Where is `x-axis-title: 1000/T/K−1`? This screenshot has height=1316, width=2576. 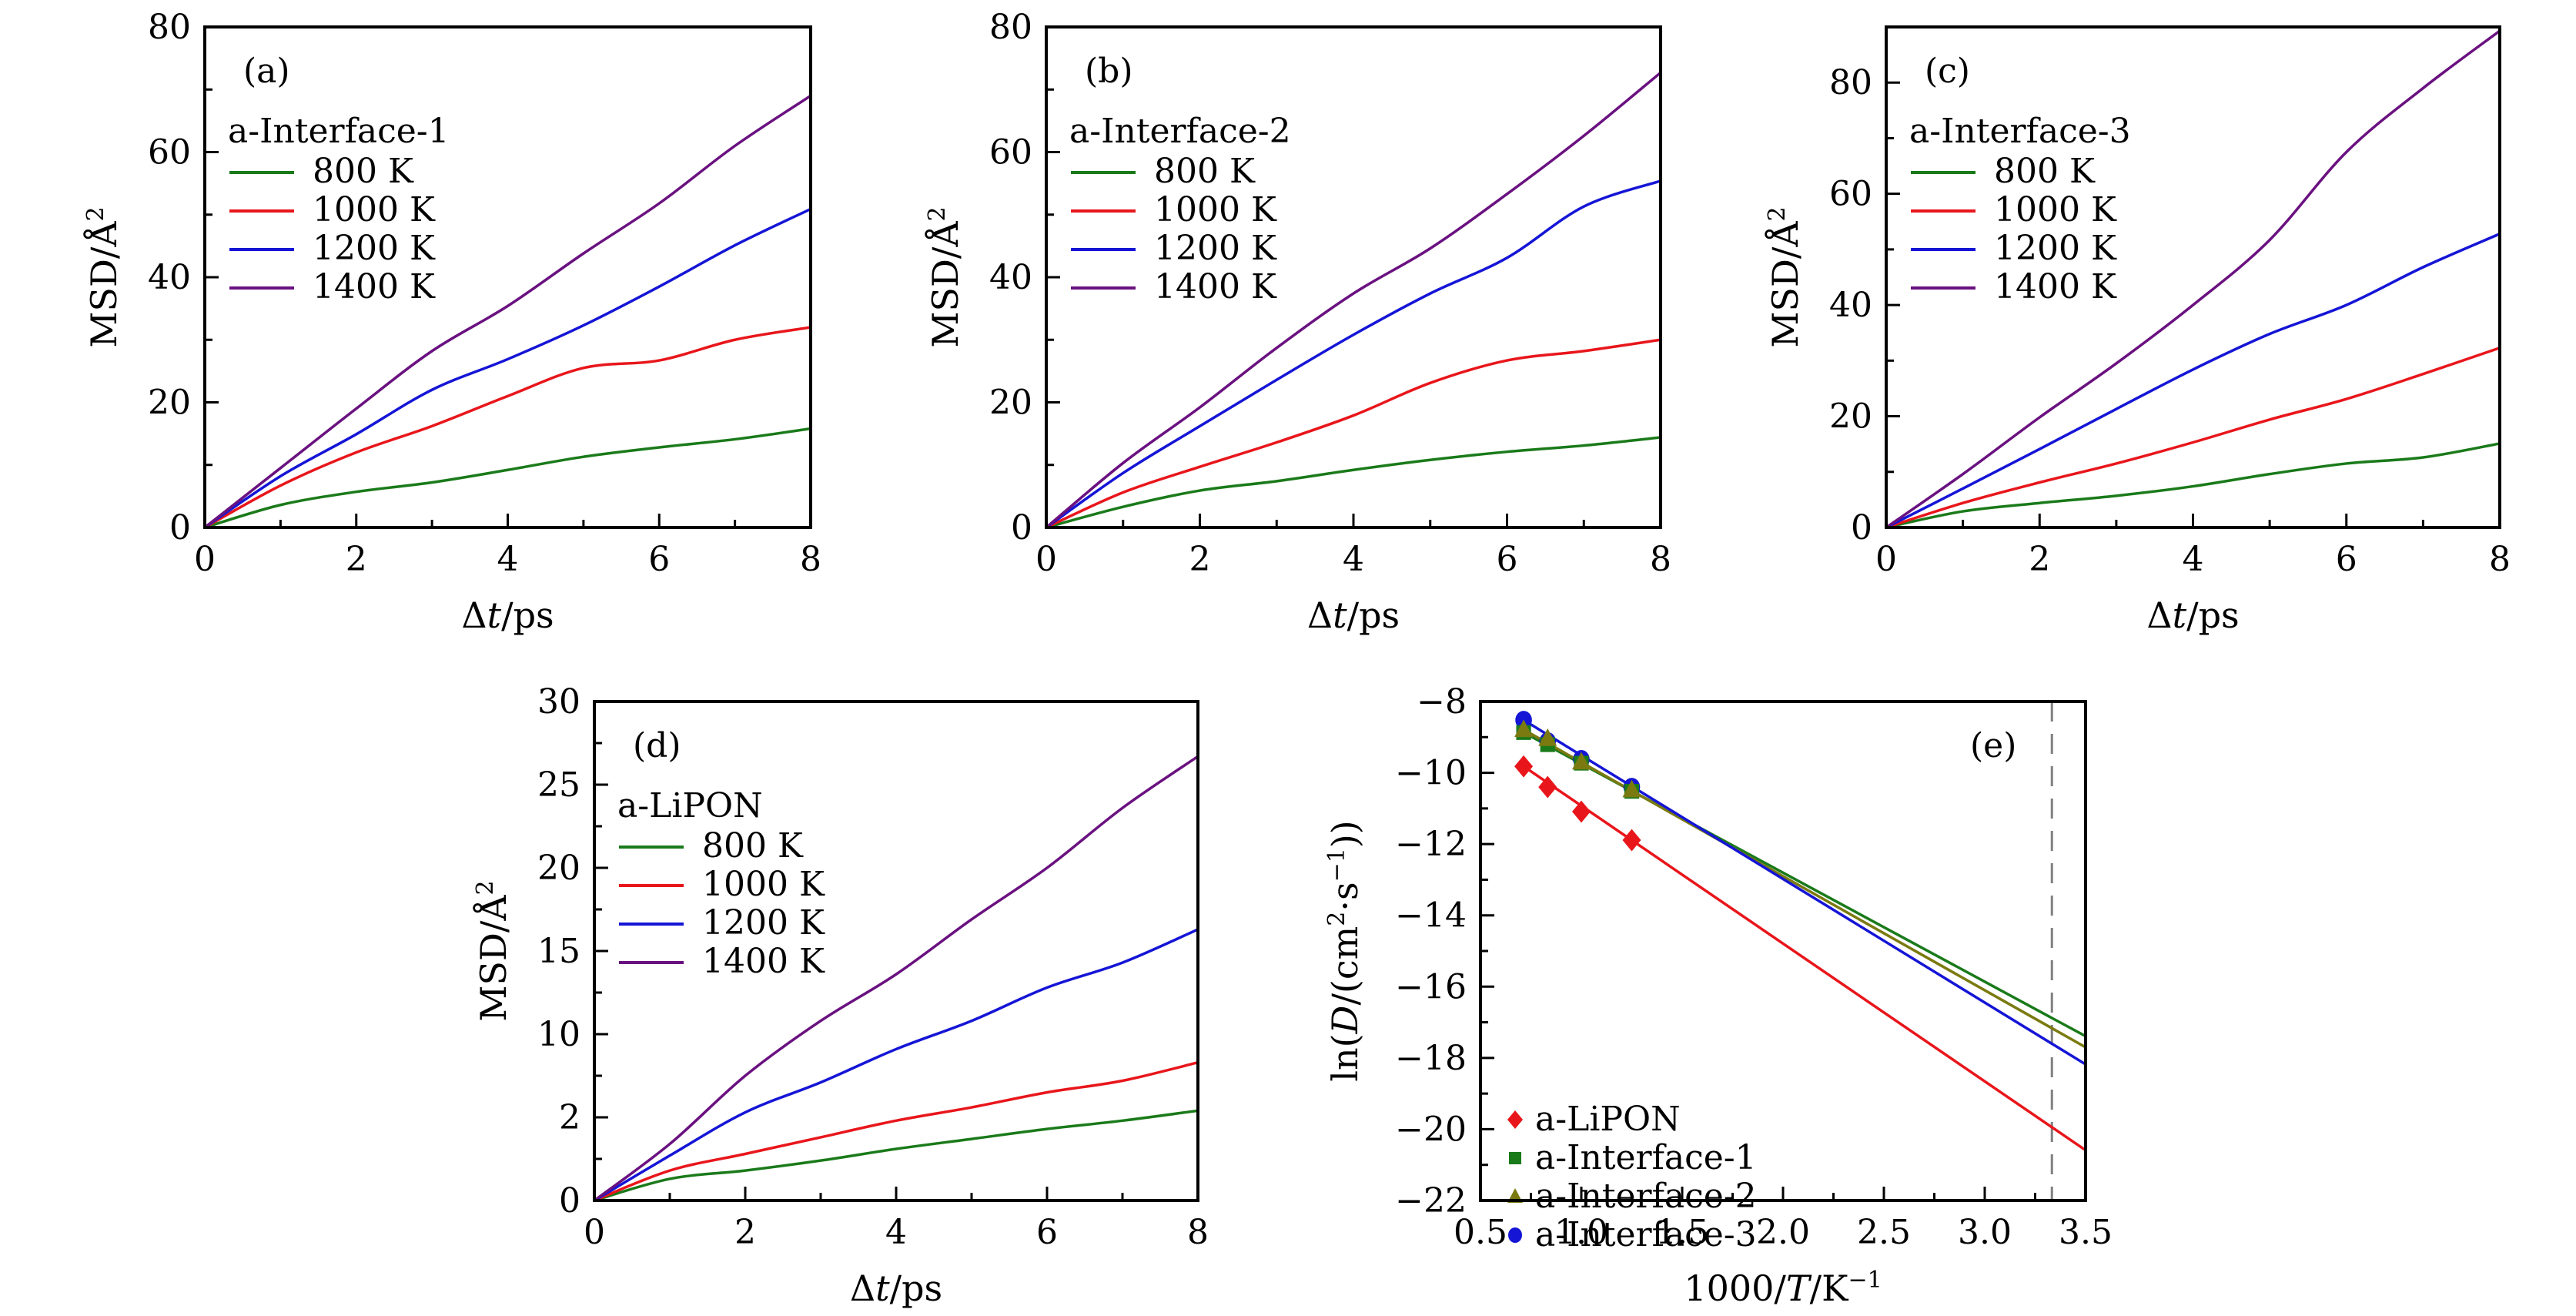
x-axis-title: 1000/T/K−1 is located at coordinates (1783, 1288).